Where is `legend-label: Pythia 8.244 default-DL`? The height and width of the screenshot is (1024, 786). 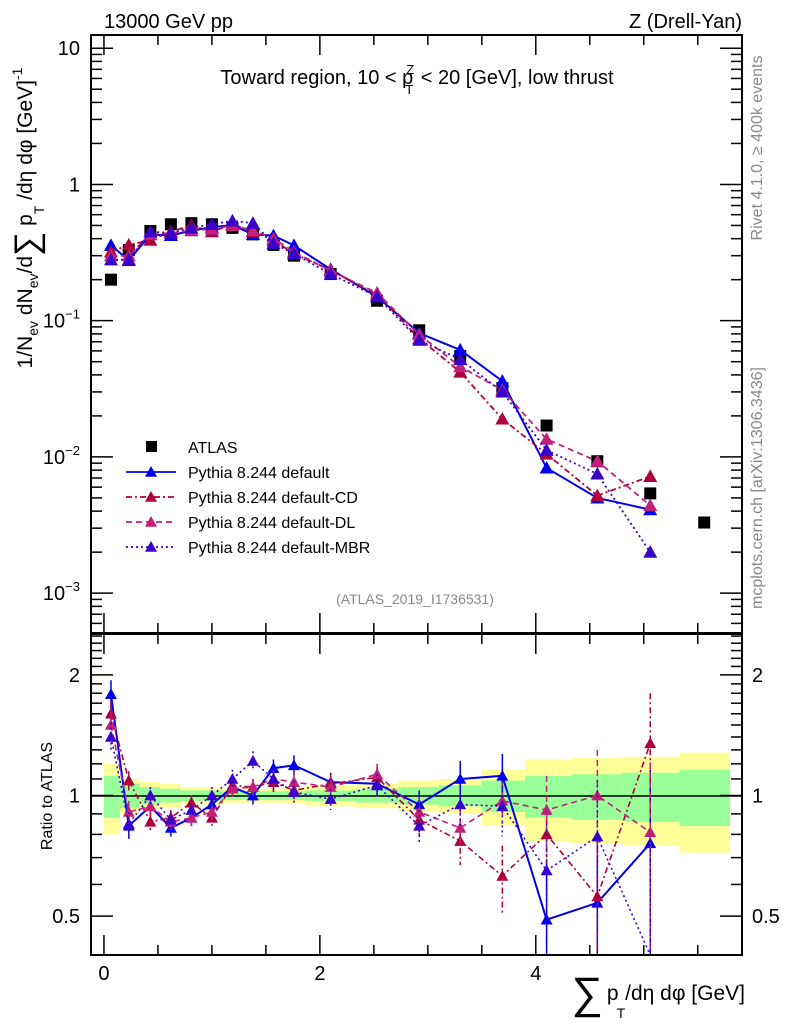 legend-label: Pythia 8.244 default-DL is located at coordinates (271, 523).